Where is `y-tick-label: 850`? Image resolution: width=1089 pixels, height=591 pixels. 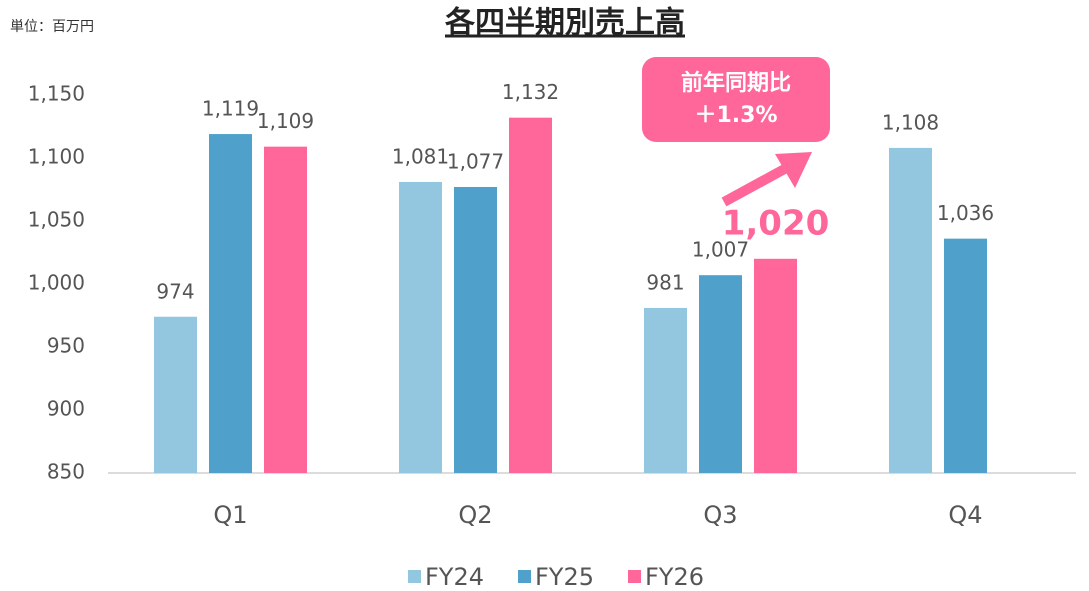 y-tick-label: 850 is located at coordinates (66, 472).